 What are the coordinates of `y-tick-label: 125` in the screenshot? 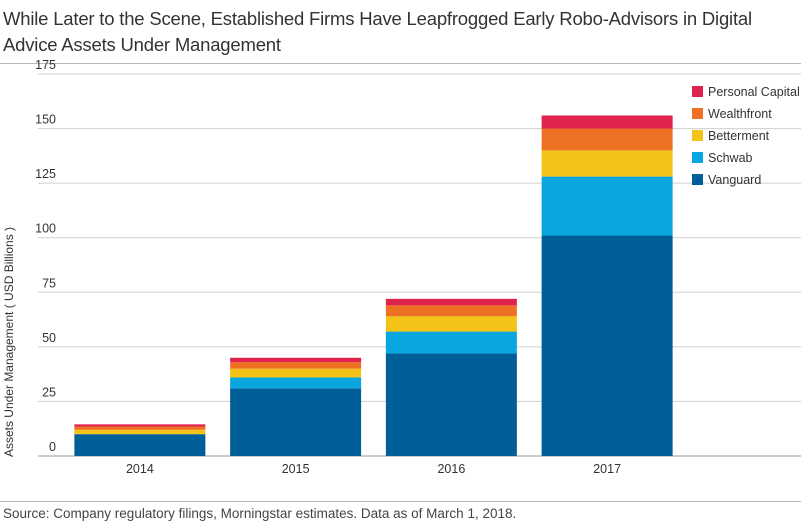 It's located at (45, 174).